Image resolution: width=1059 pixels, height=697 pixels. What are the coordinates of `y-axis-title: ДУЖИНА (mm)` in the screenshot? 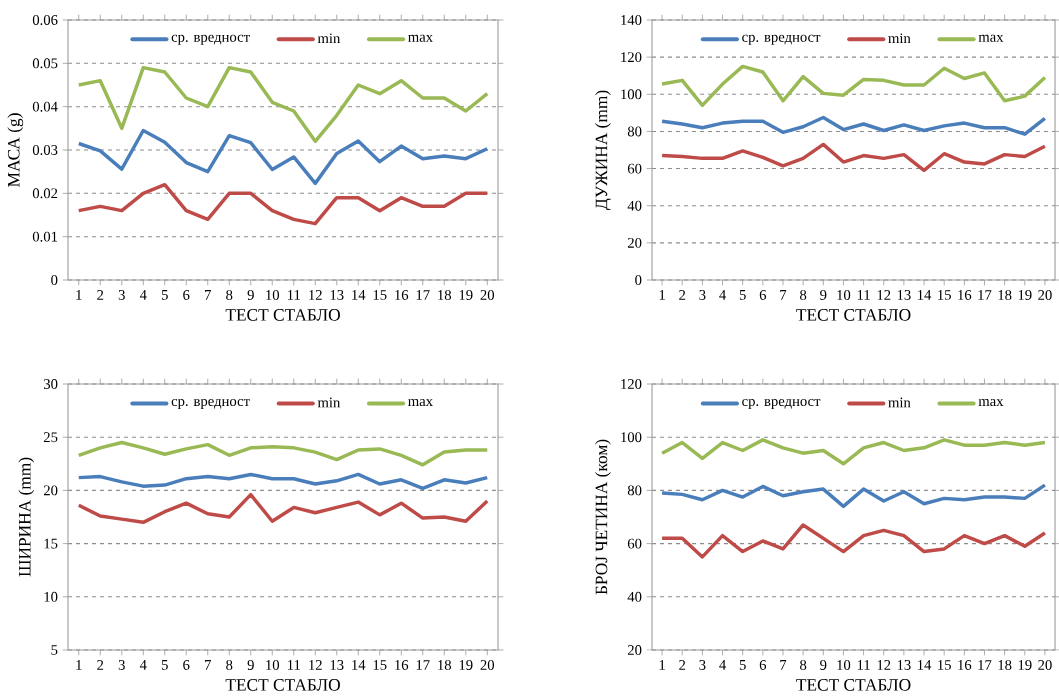 It's located at (603, 150).